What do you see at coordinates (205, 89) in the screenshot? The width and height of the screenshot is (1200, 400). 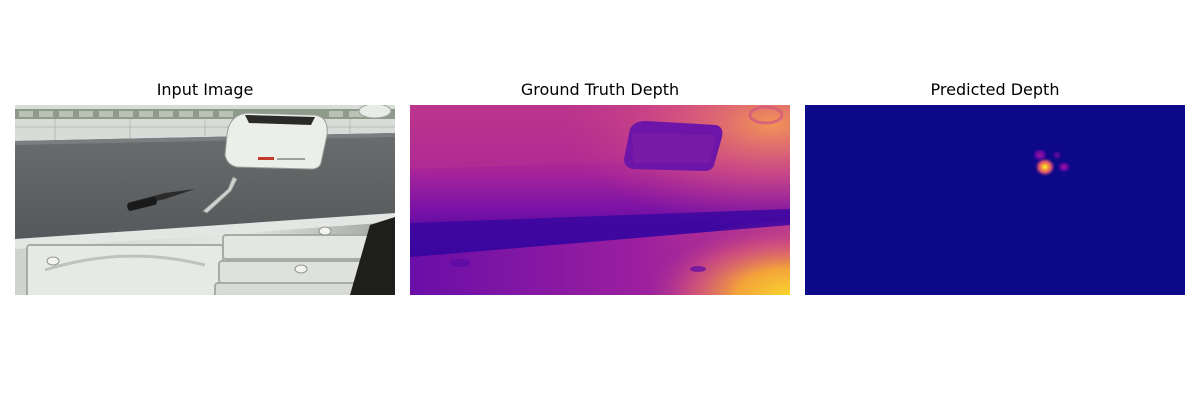 I see `input-image-title: Input Image` at bounding box center [205, 89].